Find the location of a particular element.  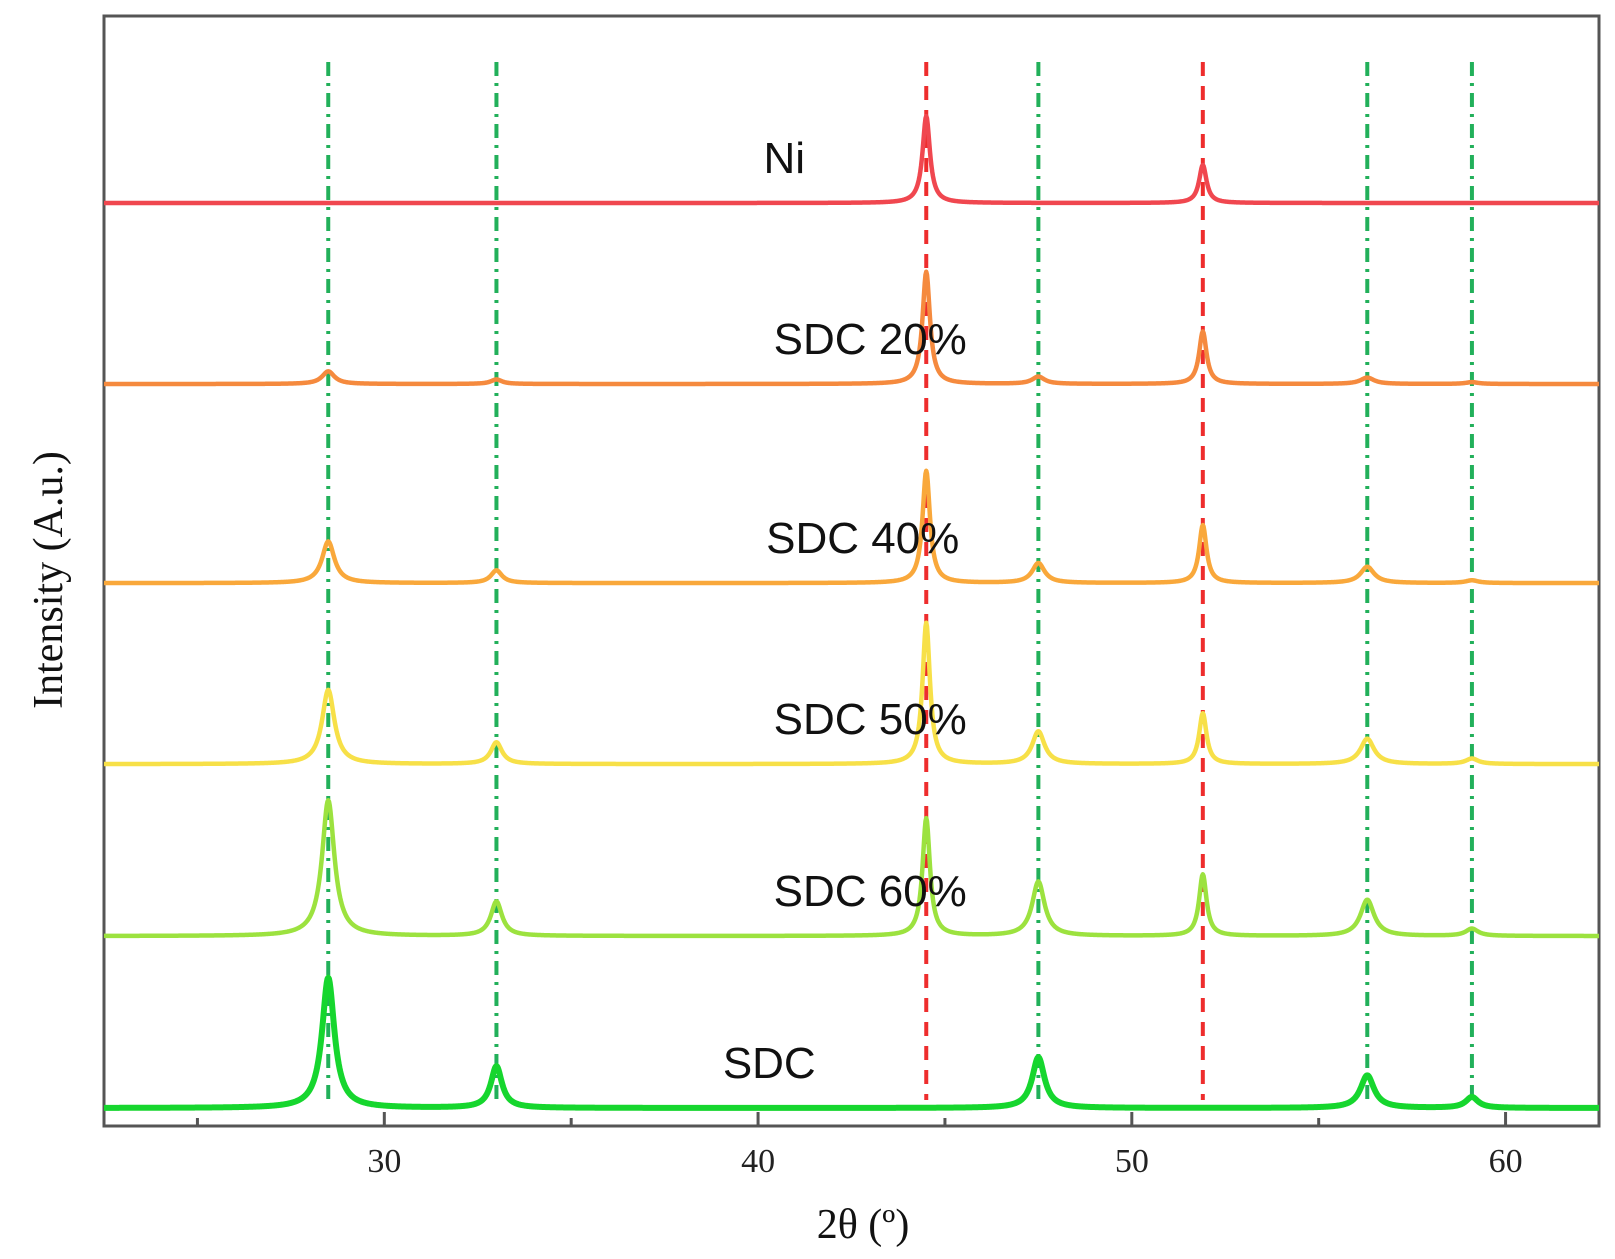

x-tick-label-50: 50 is located at coordinates (1132, 1161).